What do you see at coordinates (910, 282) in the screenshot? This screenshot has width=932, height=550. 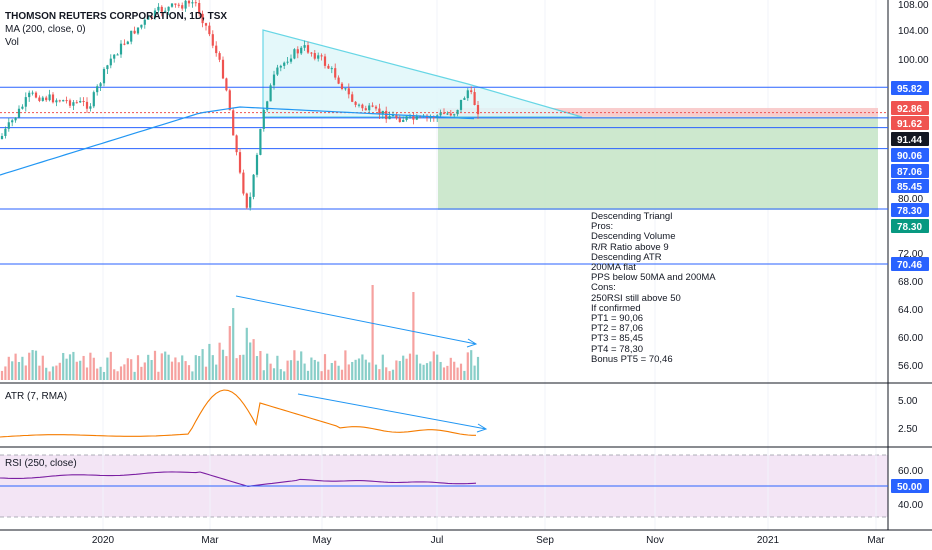 I see `price-tick-label: 68.00` at bounding box center [910, 282].